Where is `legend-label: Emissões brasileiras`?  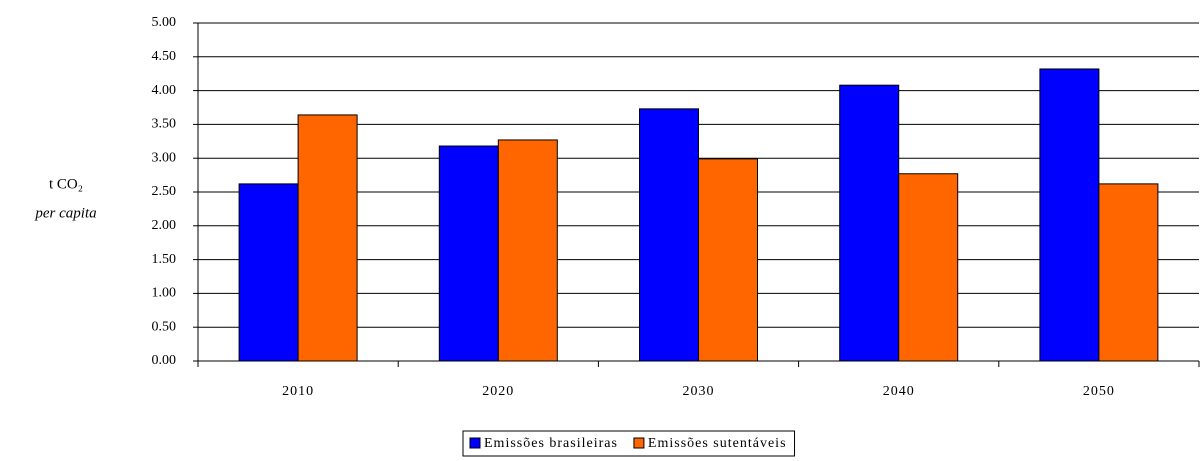 legend-label: Emissões brasileiras is located at coordinates (551, 443).